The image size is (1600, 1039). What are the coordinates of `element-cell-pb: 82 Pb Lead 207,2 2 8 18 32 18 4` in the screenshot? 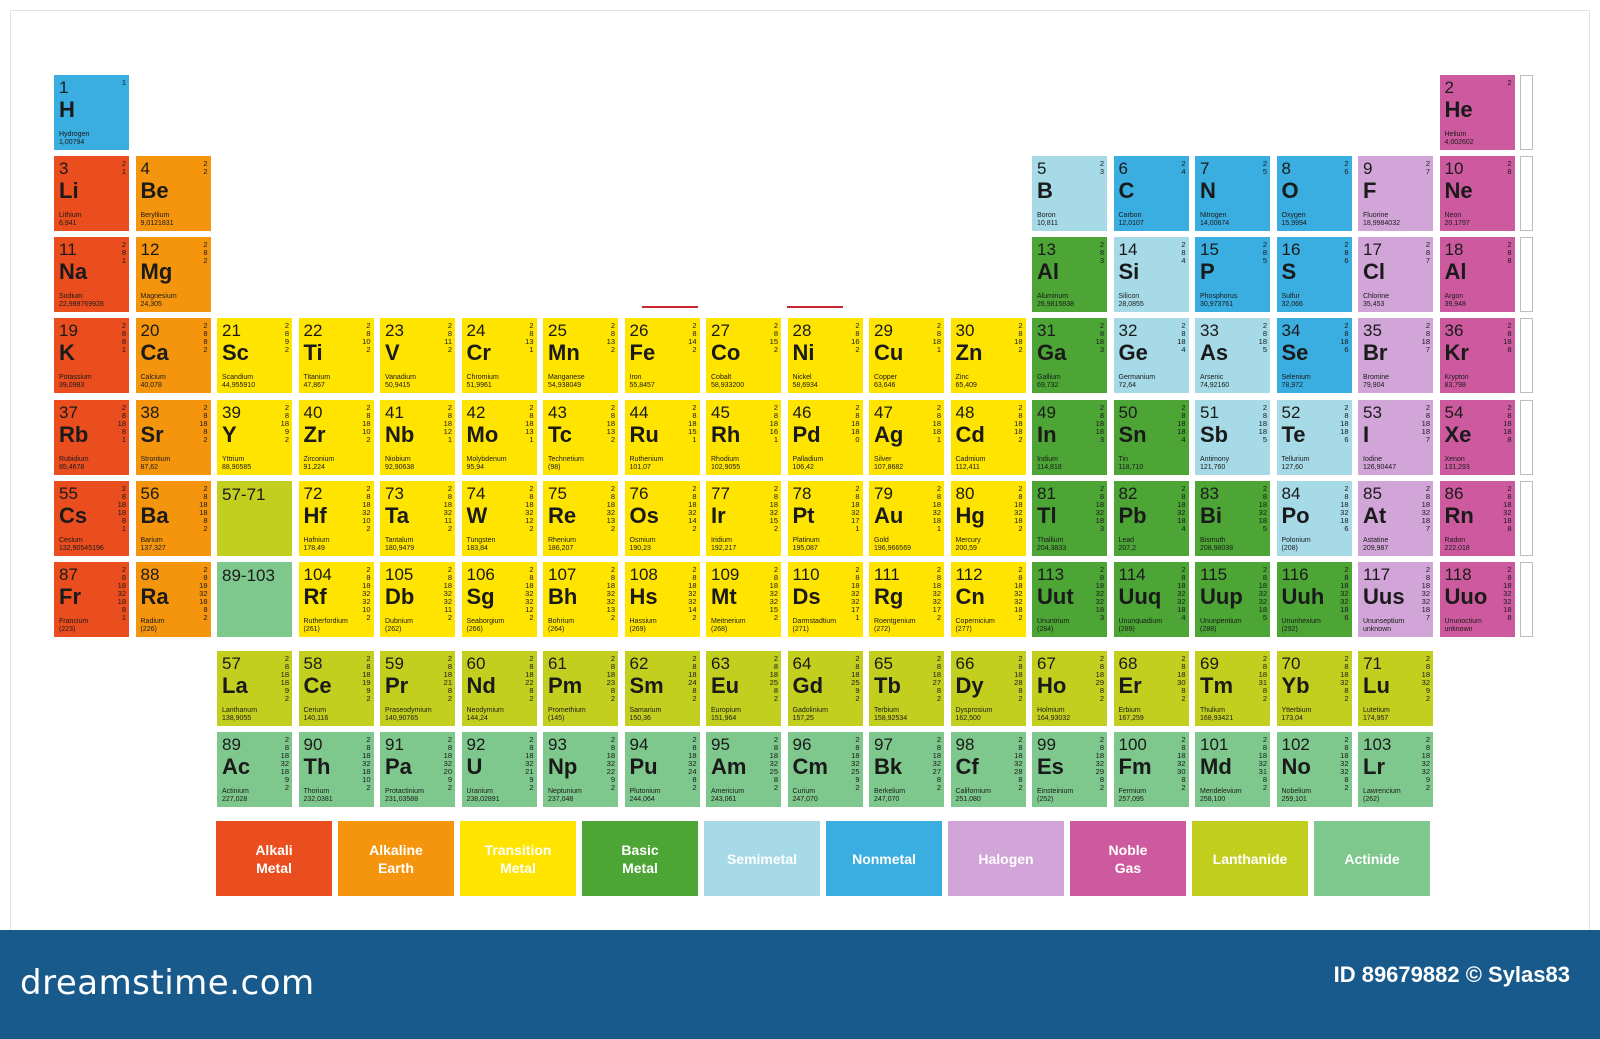 It's located at (1151, 518).